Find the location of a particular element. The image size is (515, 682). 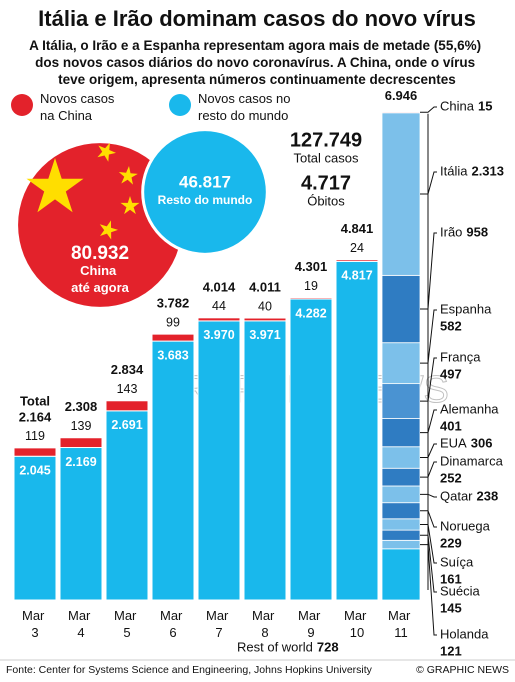

side-value: 121 is located at coordinates (451, 650).